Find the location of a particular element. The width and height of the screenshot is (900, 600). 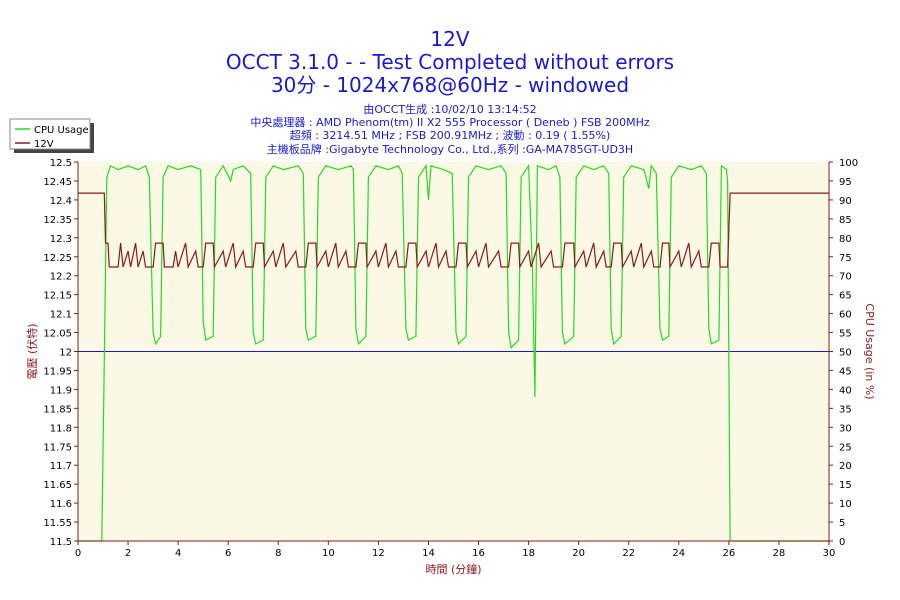

legend: CPU Usage 12V is located at coordinates (51, 135).